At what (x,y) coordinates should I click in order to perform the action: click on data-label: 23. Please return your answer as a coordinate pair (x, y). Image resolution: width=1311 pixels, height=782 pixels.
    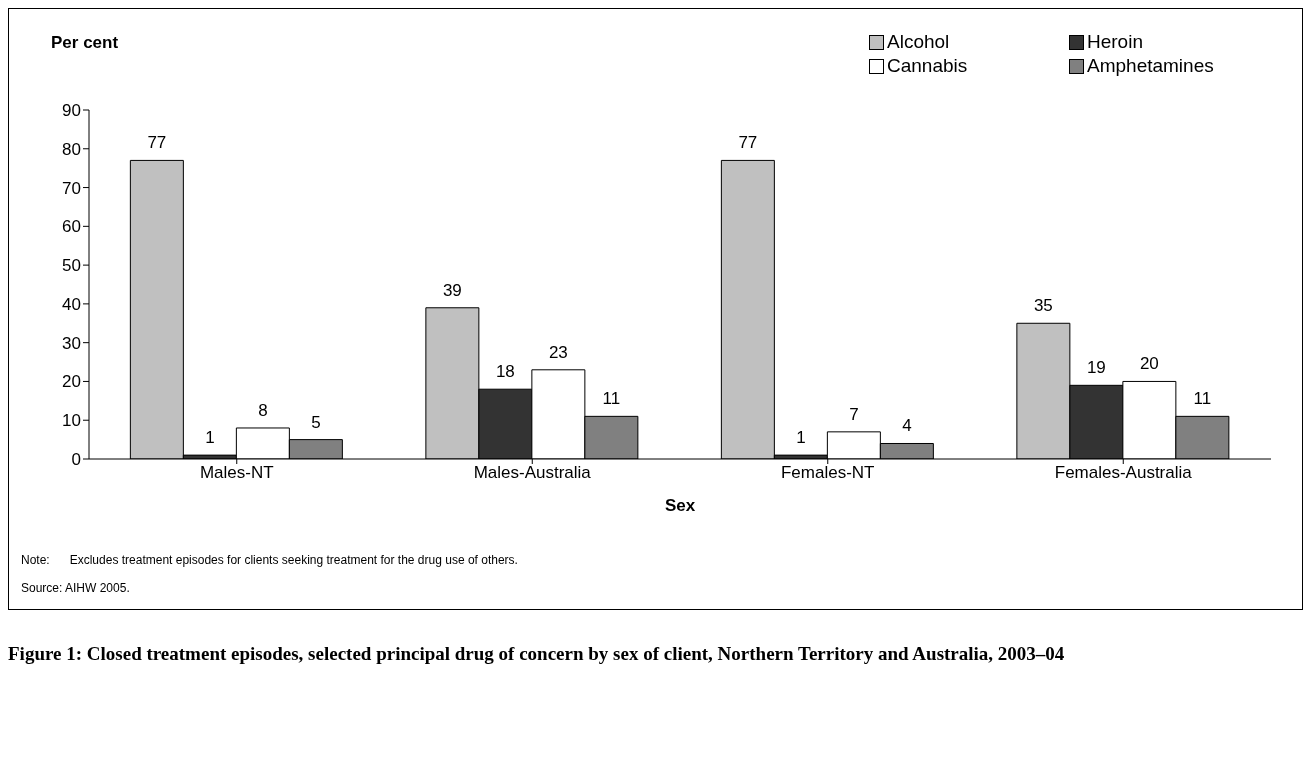
    Looking at the image, I should click on (558, 352).